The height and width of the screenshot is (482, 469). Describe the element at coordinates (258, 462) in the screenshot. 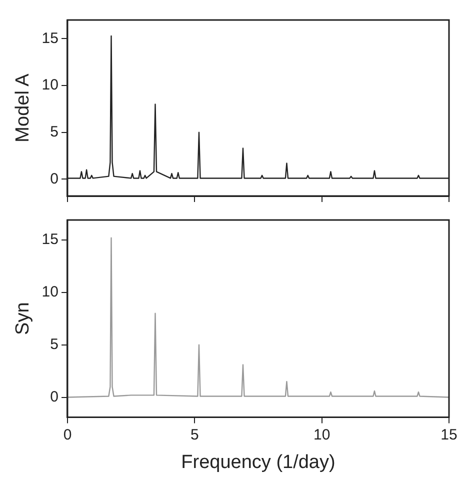

I see `x-axis-title: Frequency (1/day)` at that location.